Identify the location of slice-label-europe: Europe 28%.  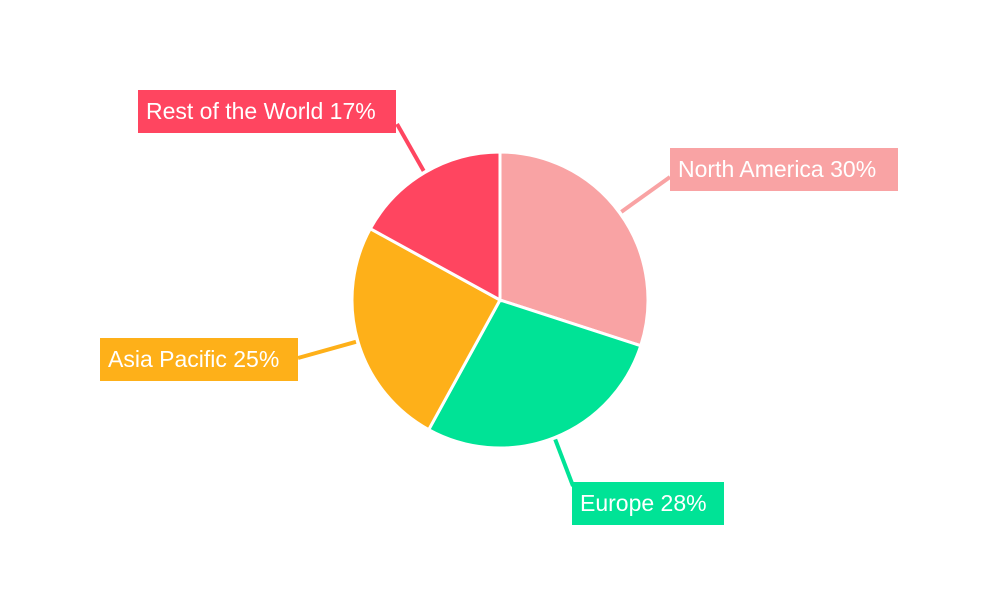
(648, 503).